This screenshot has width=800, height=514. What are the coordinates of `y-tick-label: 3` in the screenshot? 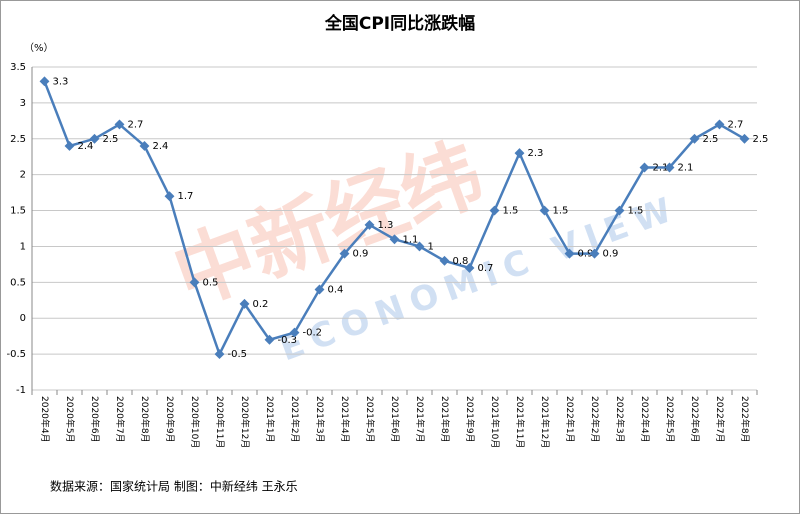 It's located at (23, 103).